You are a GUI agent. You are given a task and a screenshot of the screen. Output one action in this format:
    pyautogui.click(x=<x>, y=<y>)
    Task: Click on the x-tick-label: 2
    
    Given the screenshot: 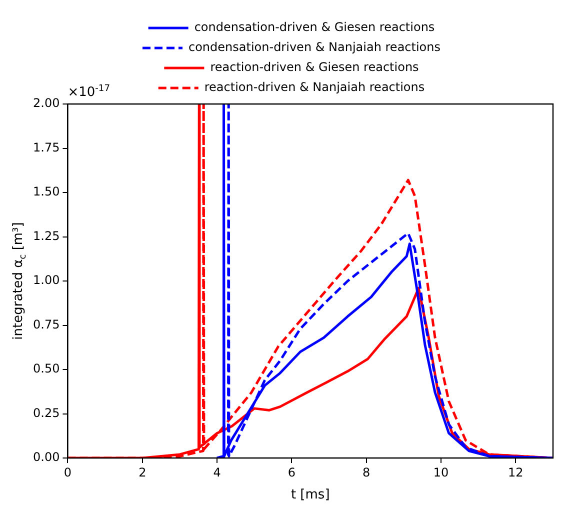 What is the action you would take?
    pyautogui.click(x=142, y=472)
    